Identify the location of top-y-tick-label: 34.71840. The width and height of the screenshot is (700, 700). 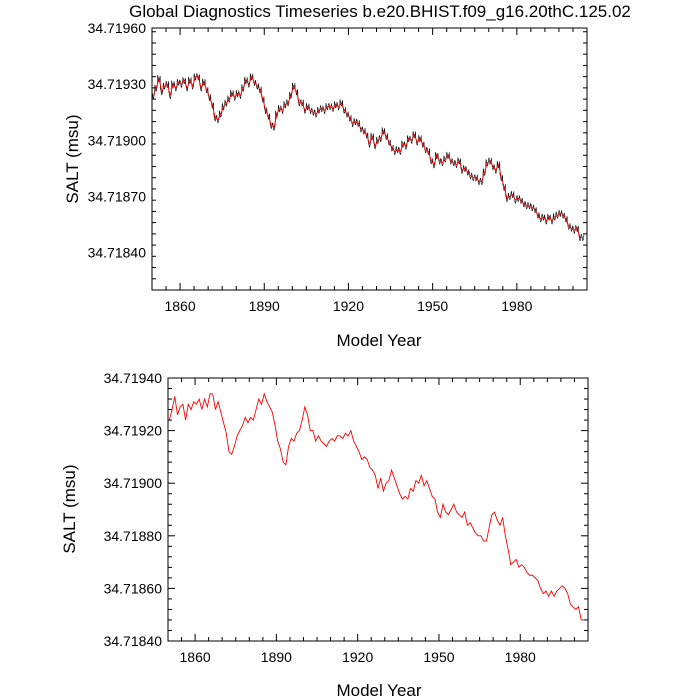
(117, 253).